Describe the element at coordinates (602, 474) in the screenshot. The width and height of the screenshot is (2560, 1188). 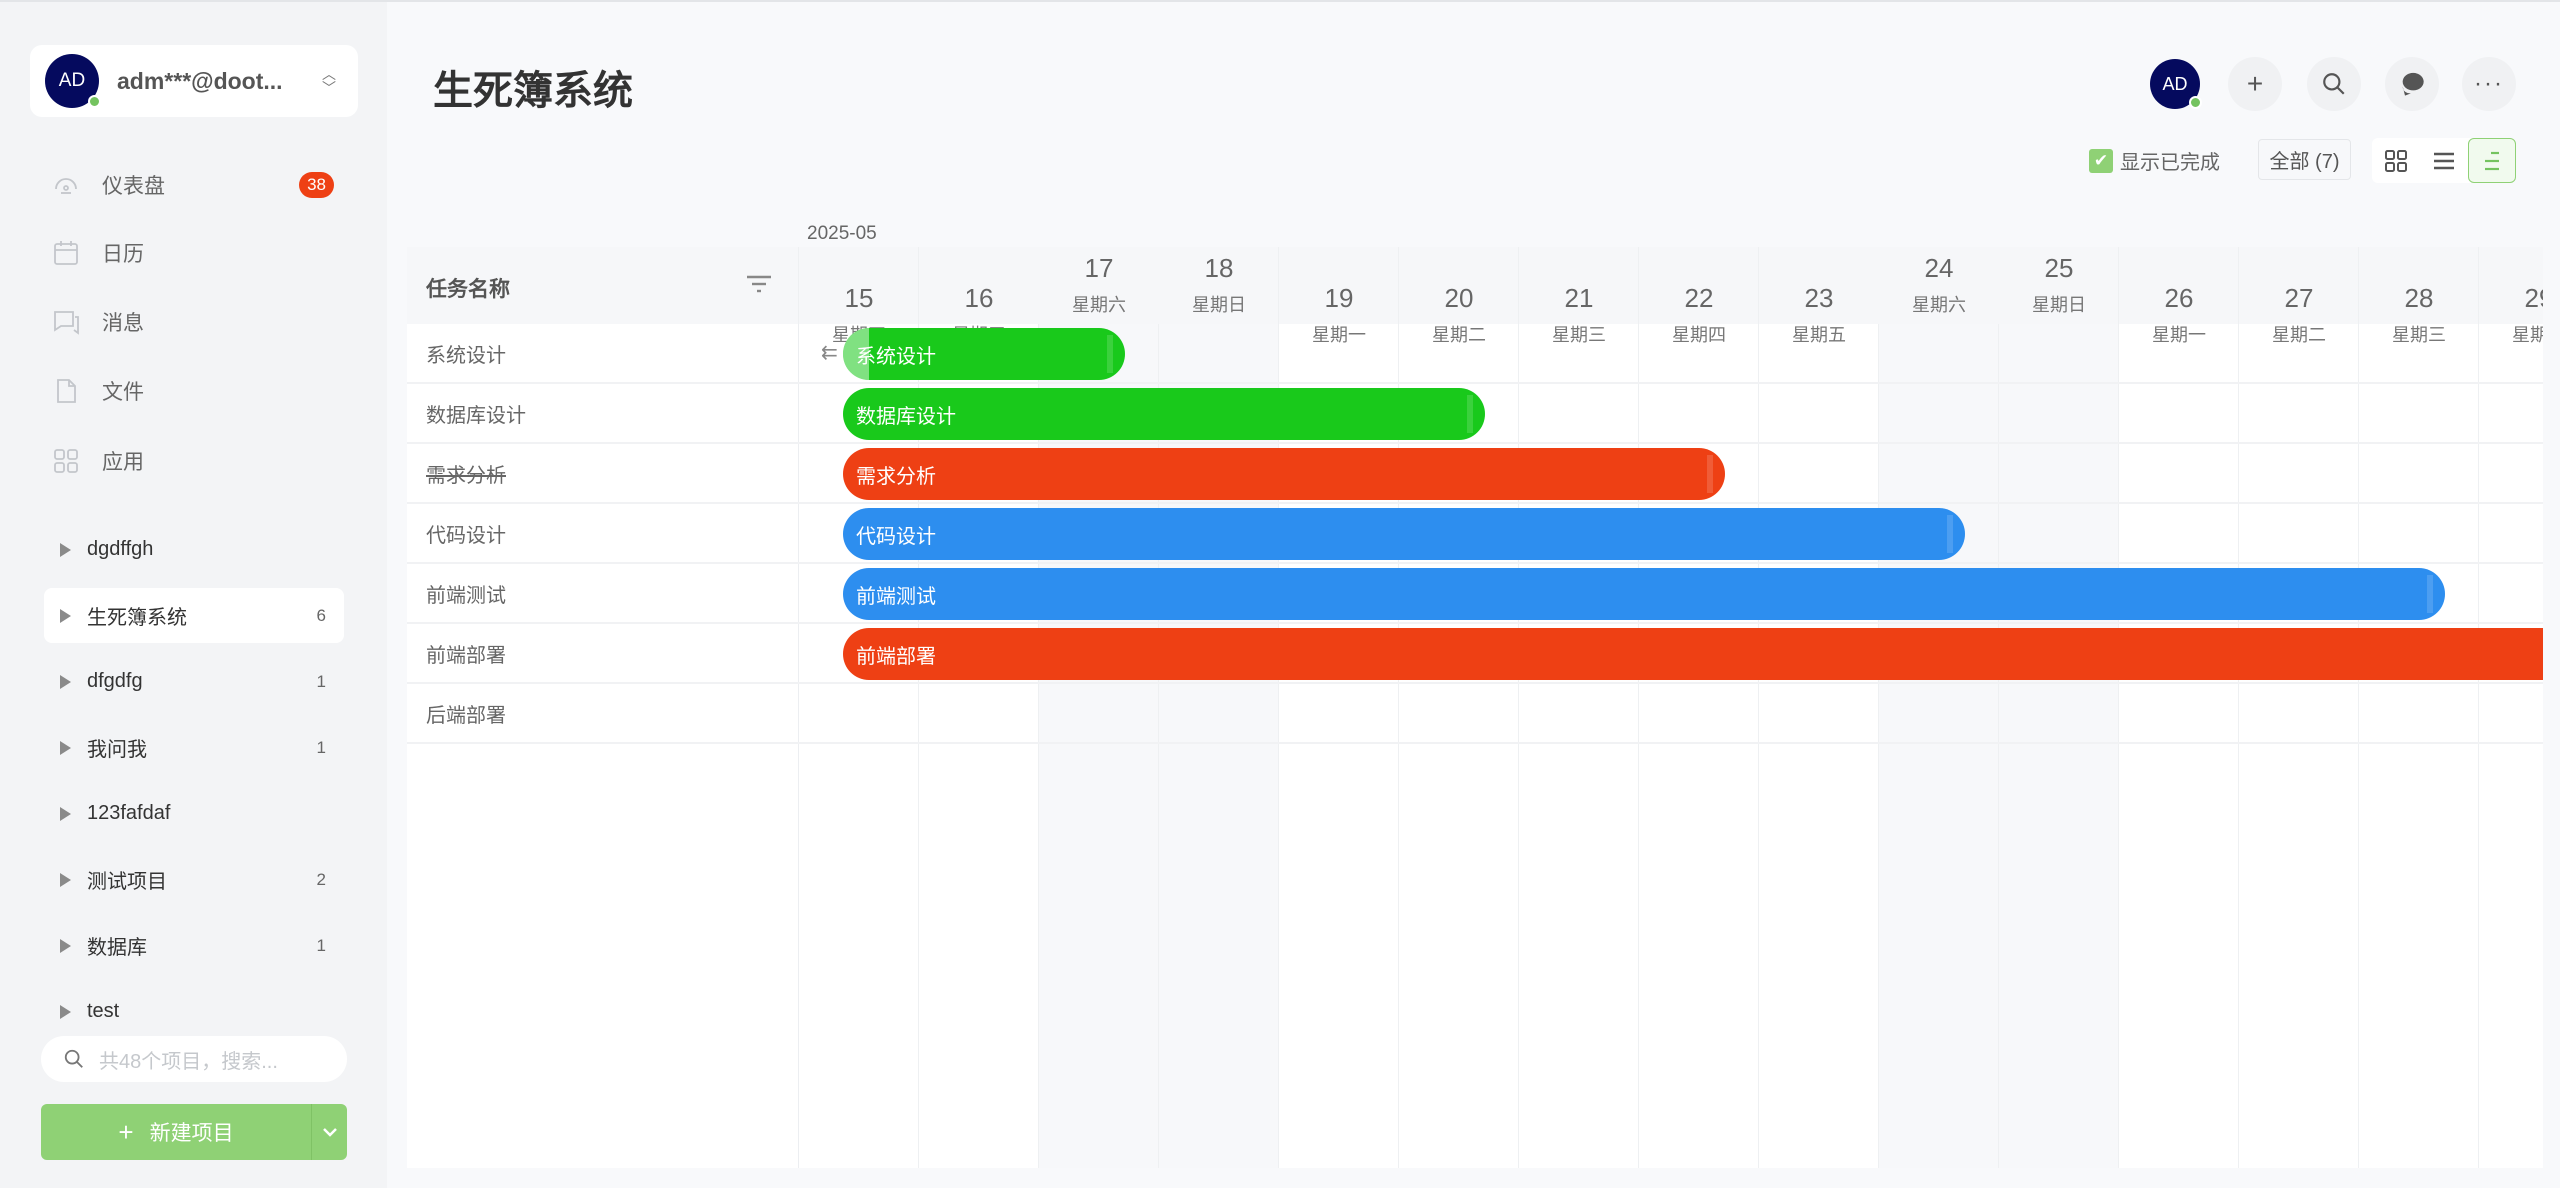
I see `task-row: 需求分析` at that location.